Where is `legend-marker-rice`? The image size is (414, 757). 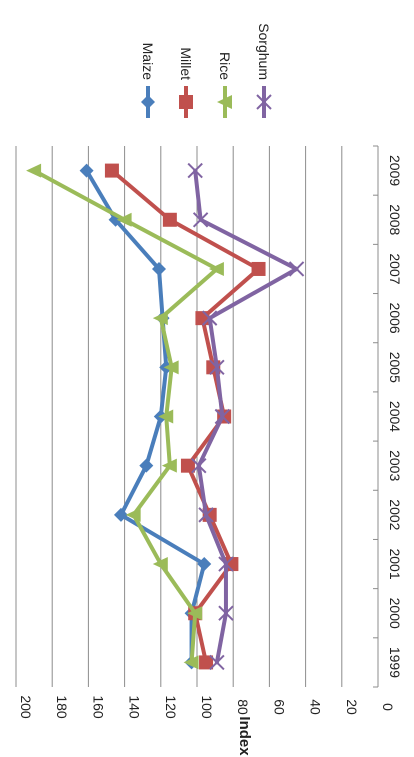
legend-marker-rice is located at coordinates (224, 102).